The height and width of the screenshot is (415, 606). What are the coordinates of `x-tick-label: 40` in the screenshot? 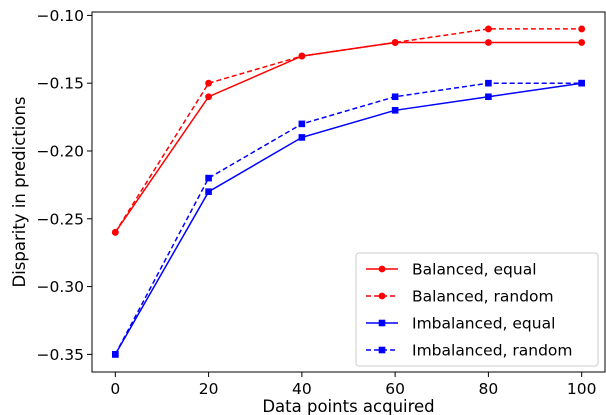 It's located at (302, 389).